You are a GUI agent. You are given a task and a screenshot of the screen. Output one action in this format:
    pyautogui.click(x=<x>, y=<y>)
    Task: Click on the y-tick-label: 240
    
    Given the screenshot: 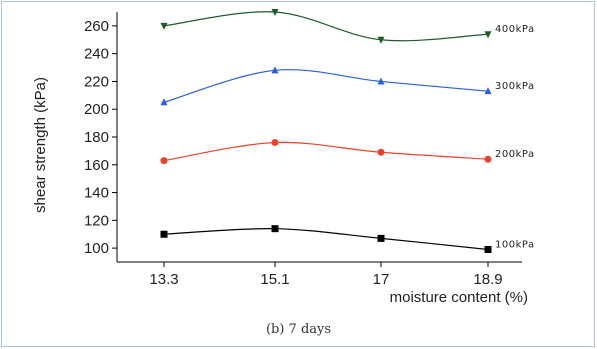 What is the action you would take?
    pyautogui.click(x=96, y=54)
    